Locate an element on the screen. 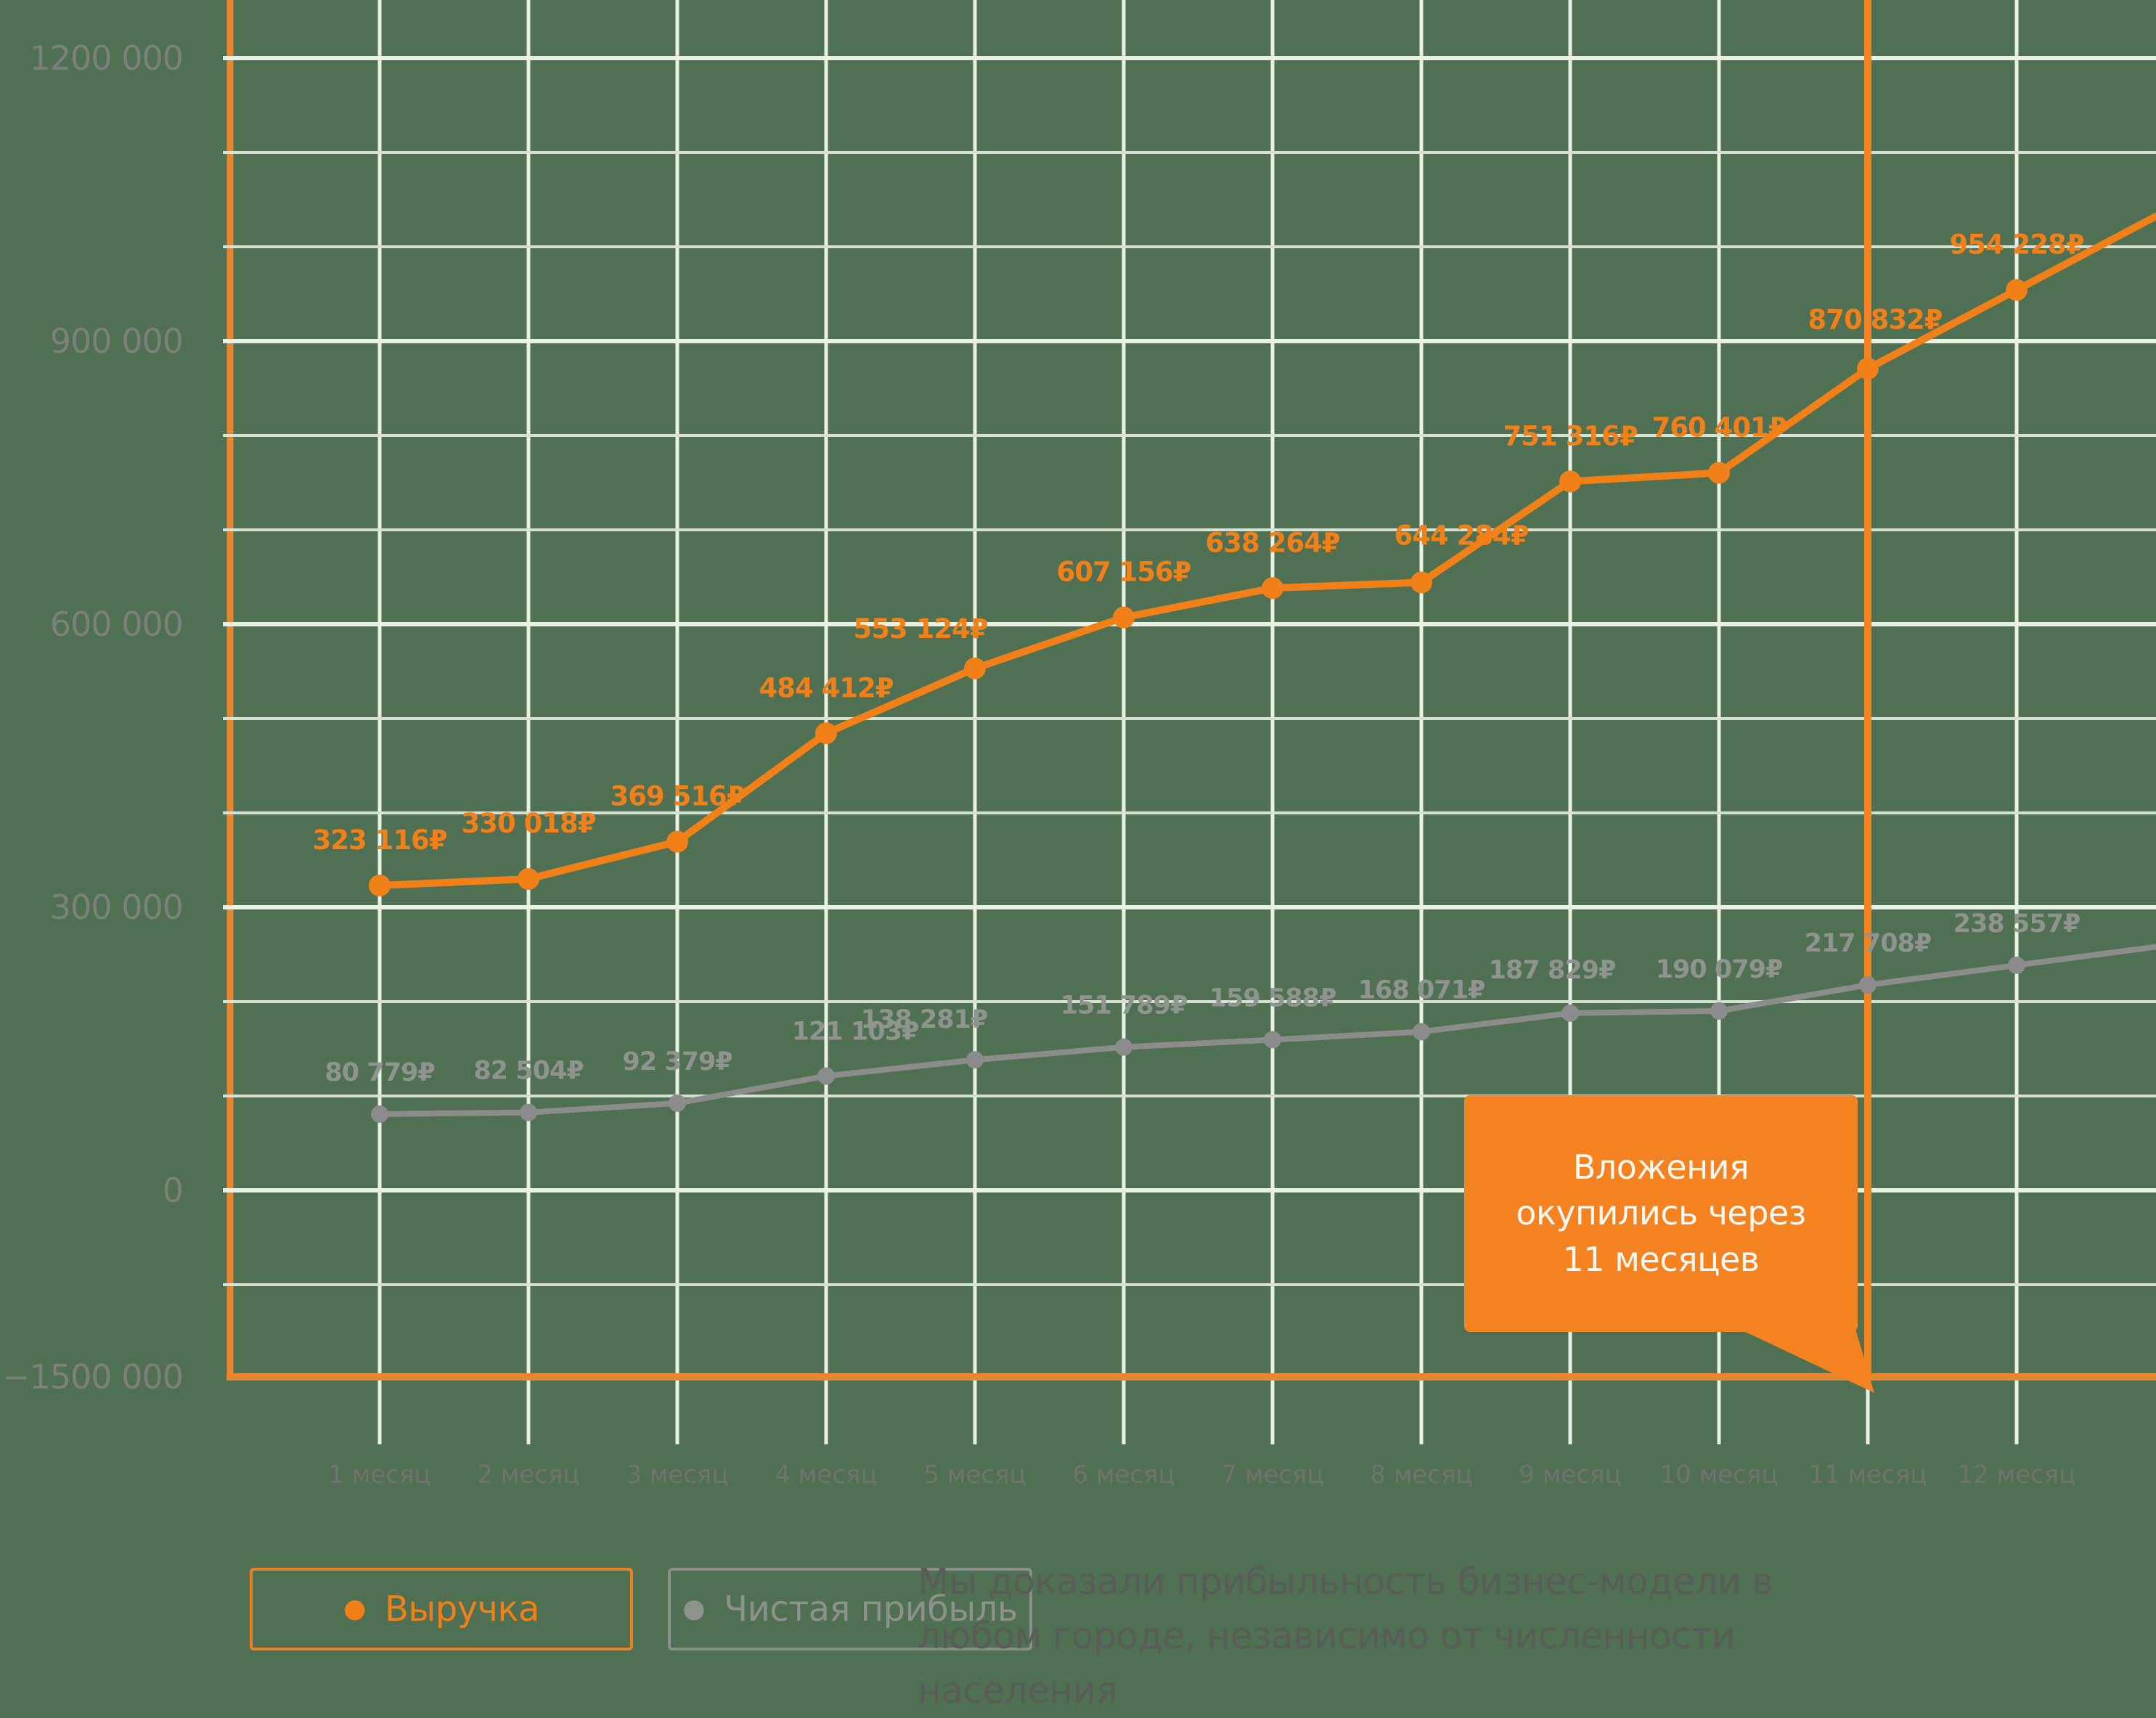 This screenshot has width=2156, height=1718. y-axis-tick-label: 1200 000 is located at coordinates (107, 58).